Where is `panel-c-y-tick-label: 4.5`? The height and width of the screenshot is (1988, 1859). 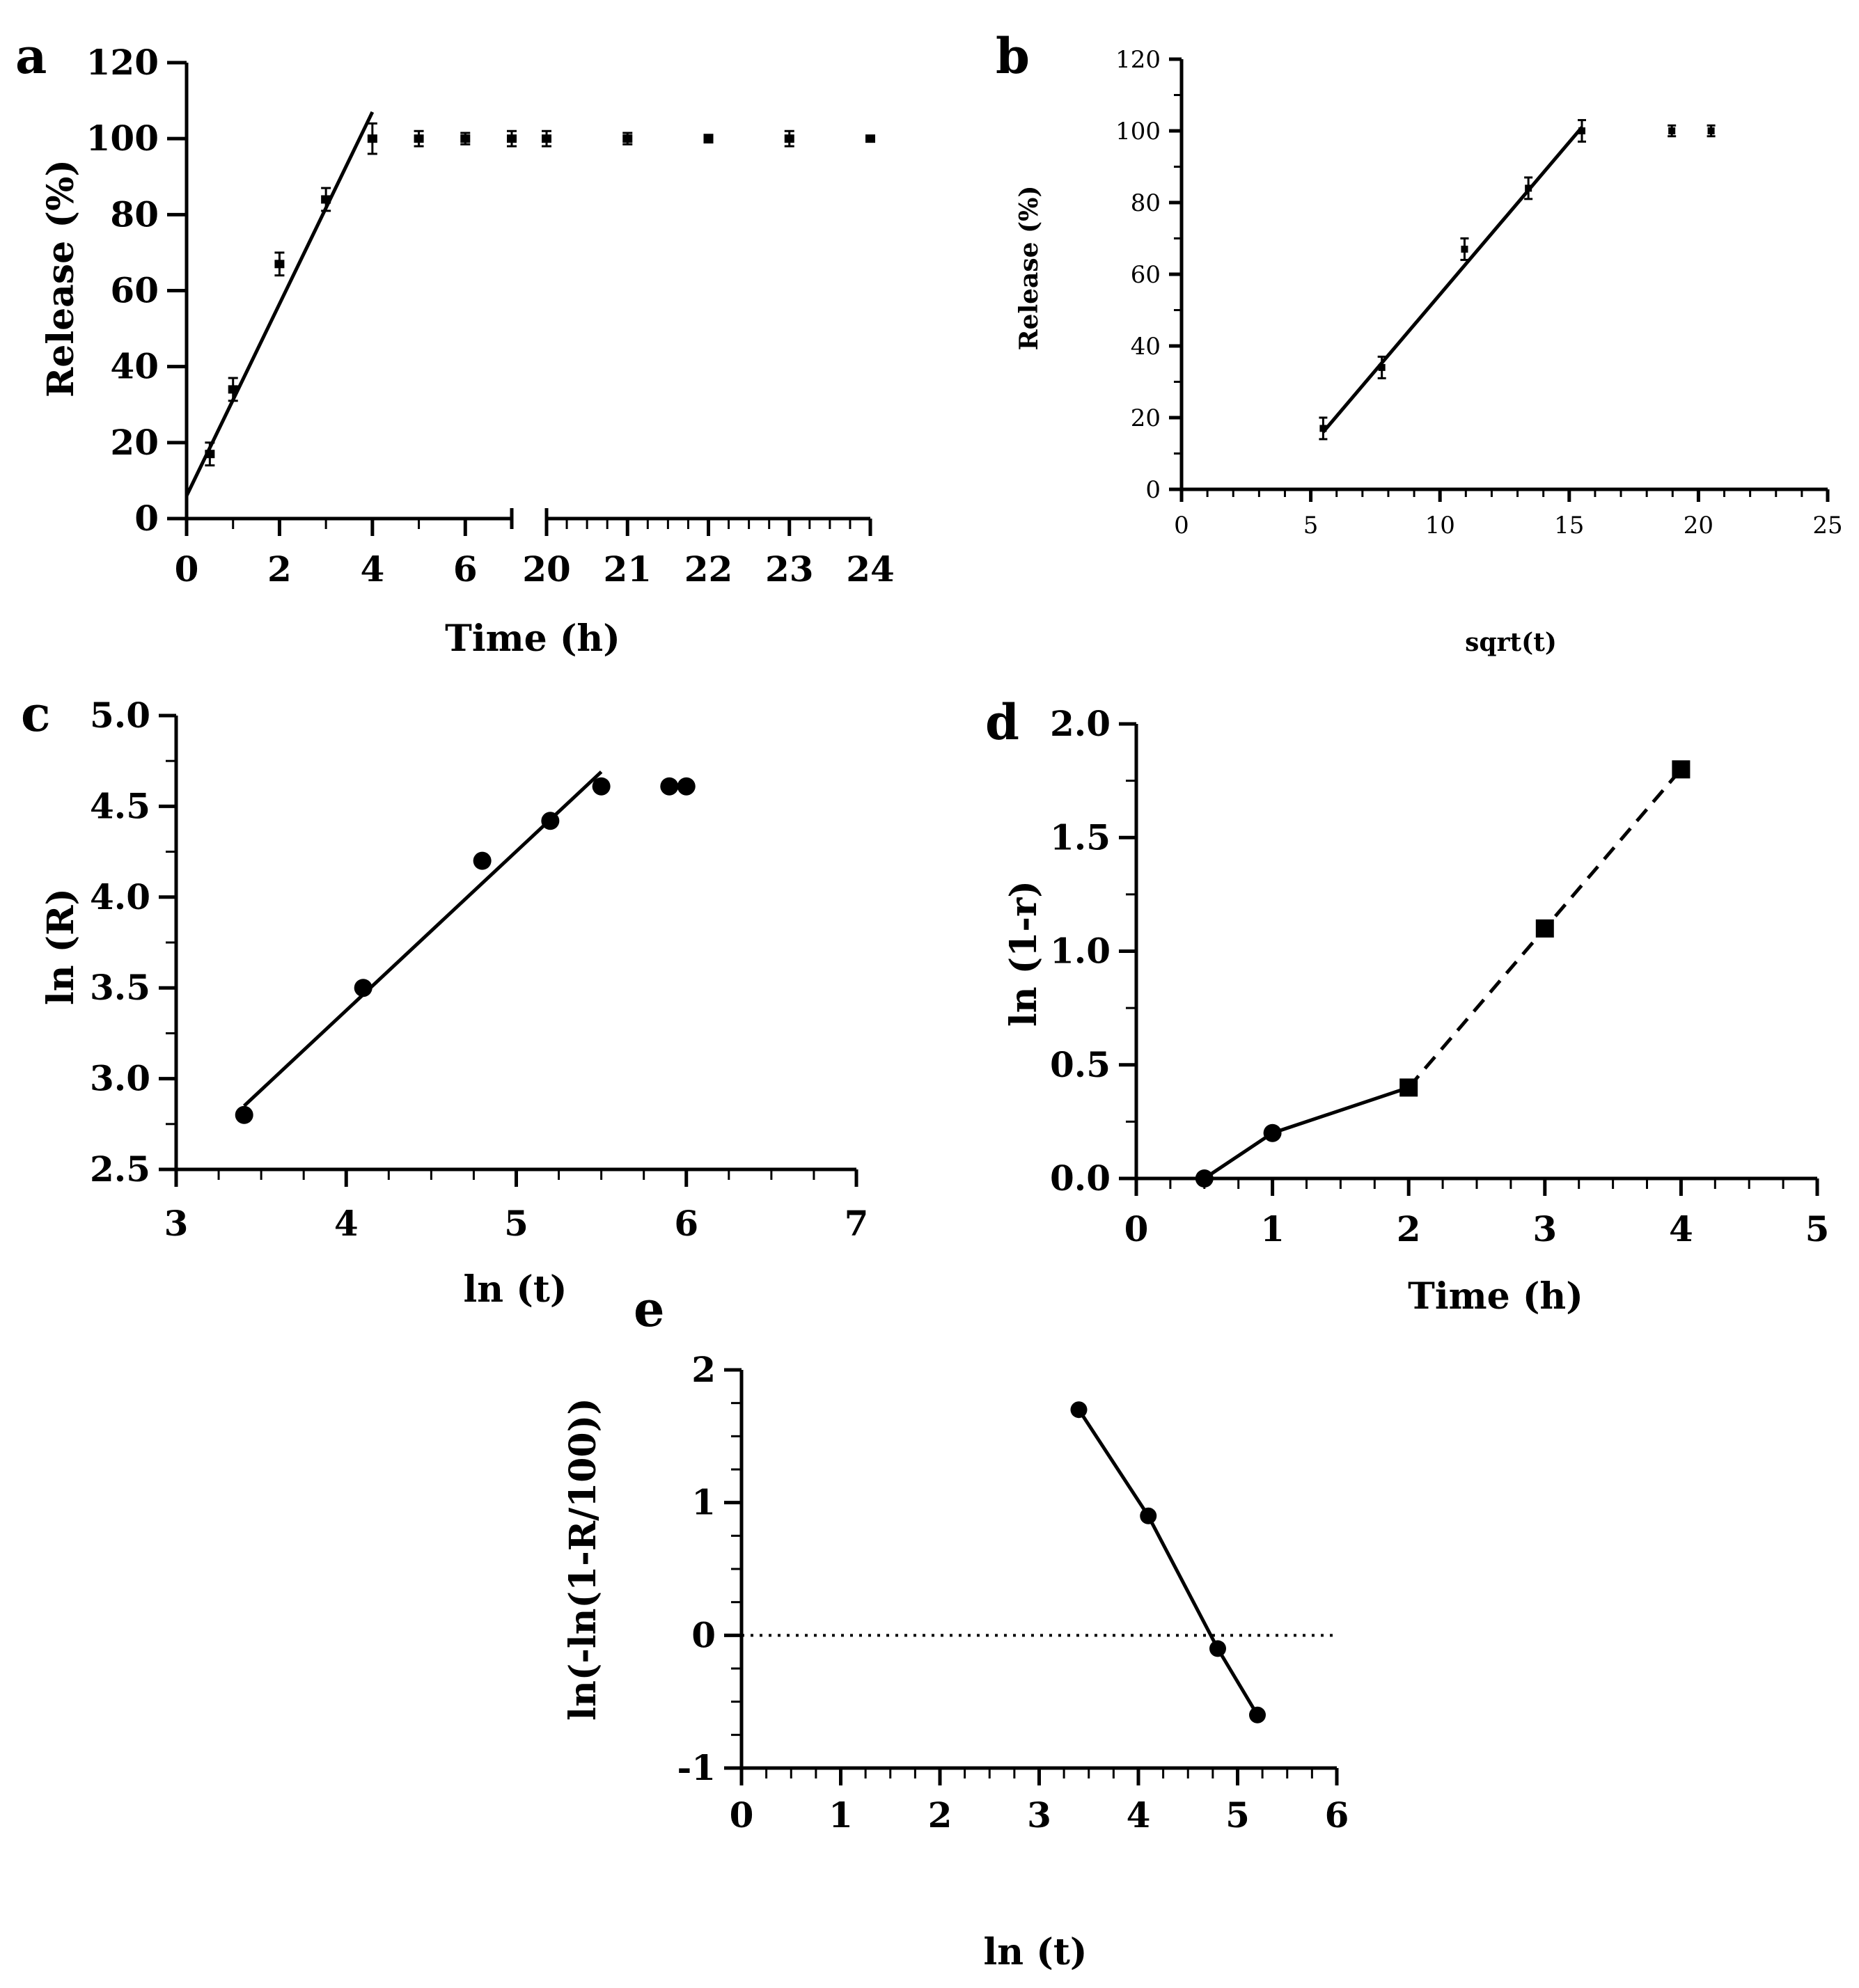 panel-c-y-tick-label: 4.5 is located at coordinates (120, 806).